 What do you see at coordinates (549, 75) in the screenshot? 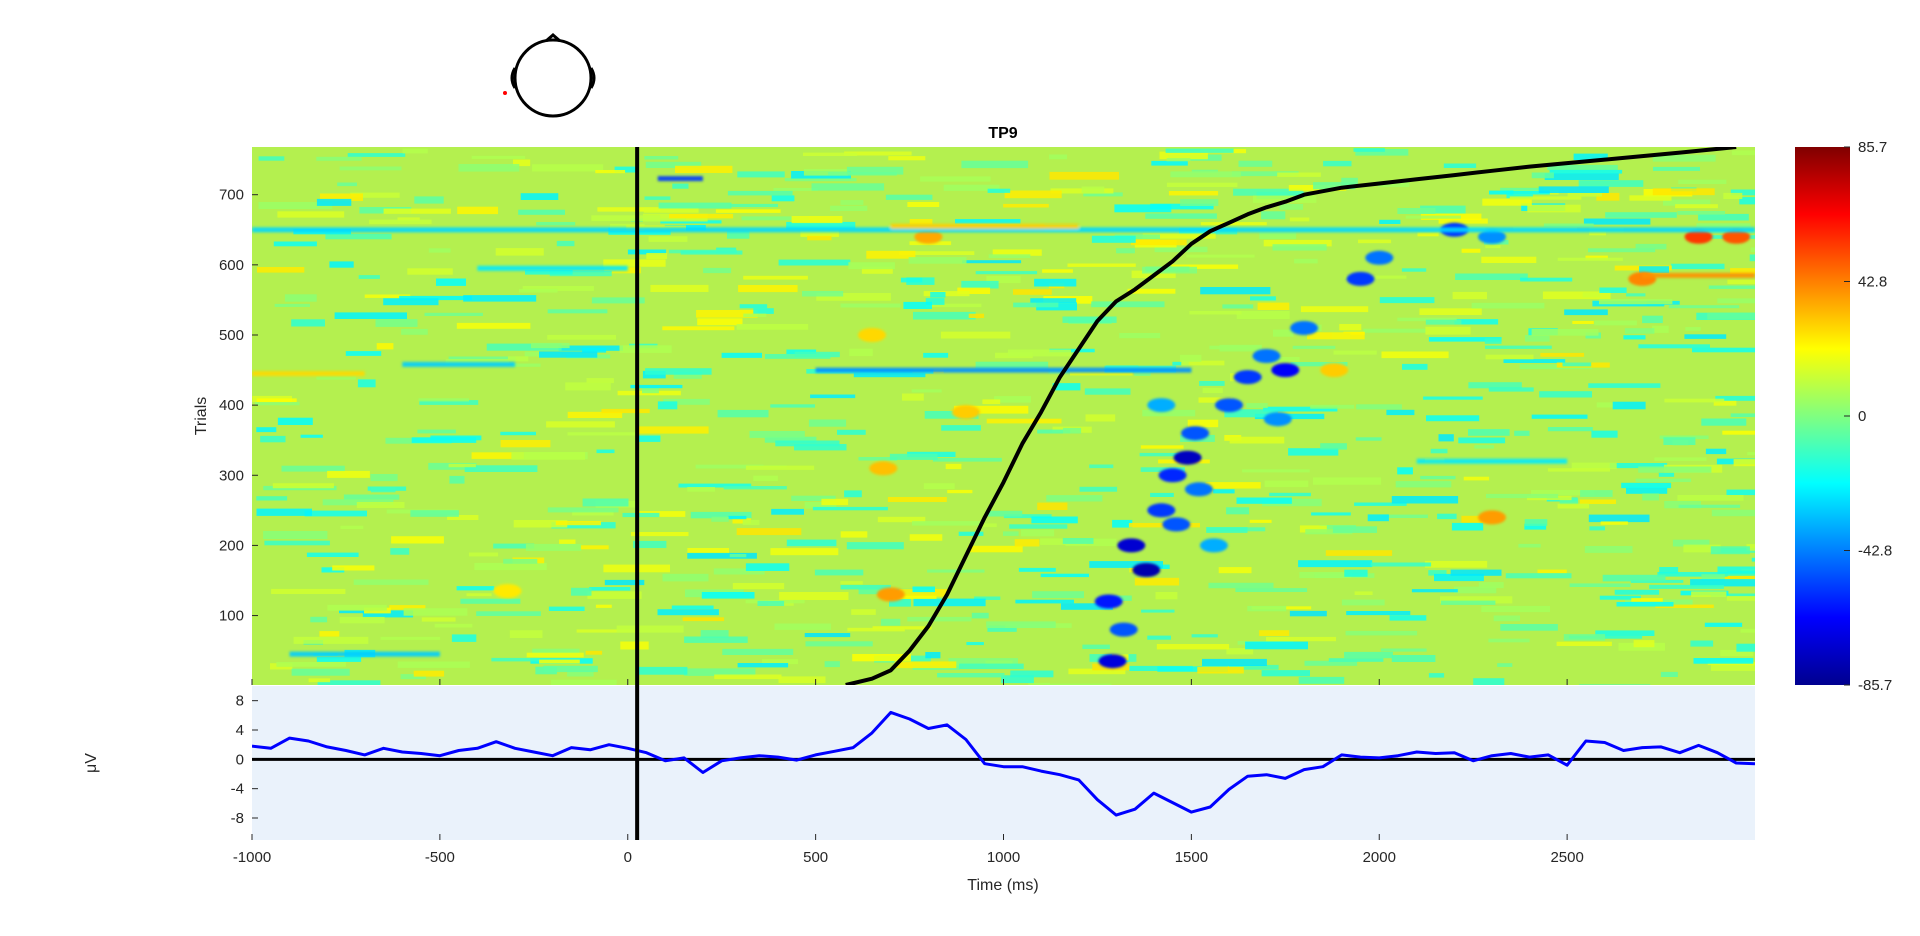
I see `scalp-map` at bounding box center [549, 75].